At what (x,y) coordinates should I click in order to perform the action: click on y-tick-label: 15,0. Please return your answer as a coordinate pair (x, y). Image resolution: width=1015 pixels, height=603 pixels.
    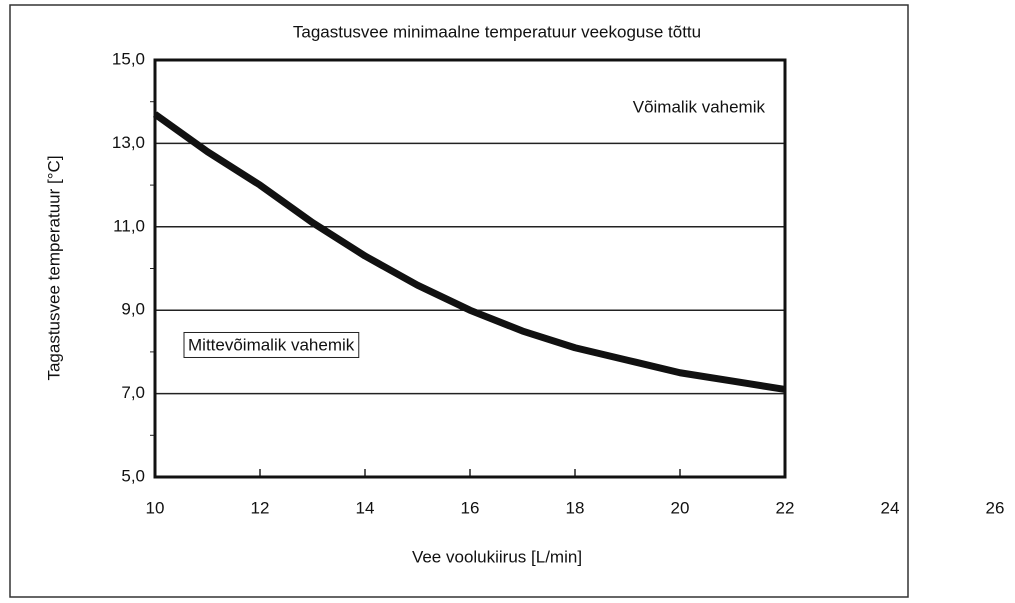
    Looking at the image, I should click on (128, 58).